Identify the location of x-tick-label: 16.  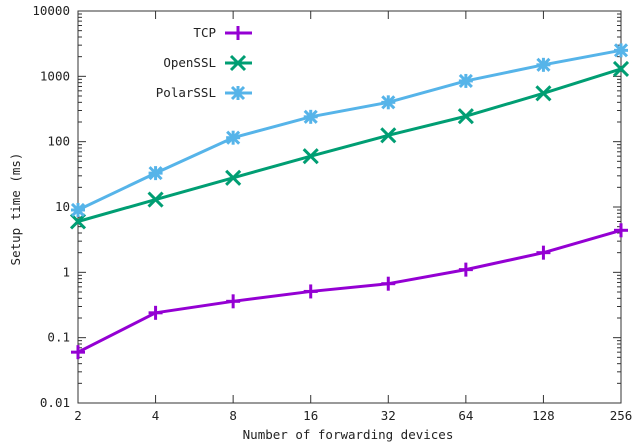
(310, 415).